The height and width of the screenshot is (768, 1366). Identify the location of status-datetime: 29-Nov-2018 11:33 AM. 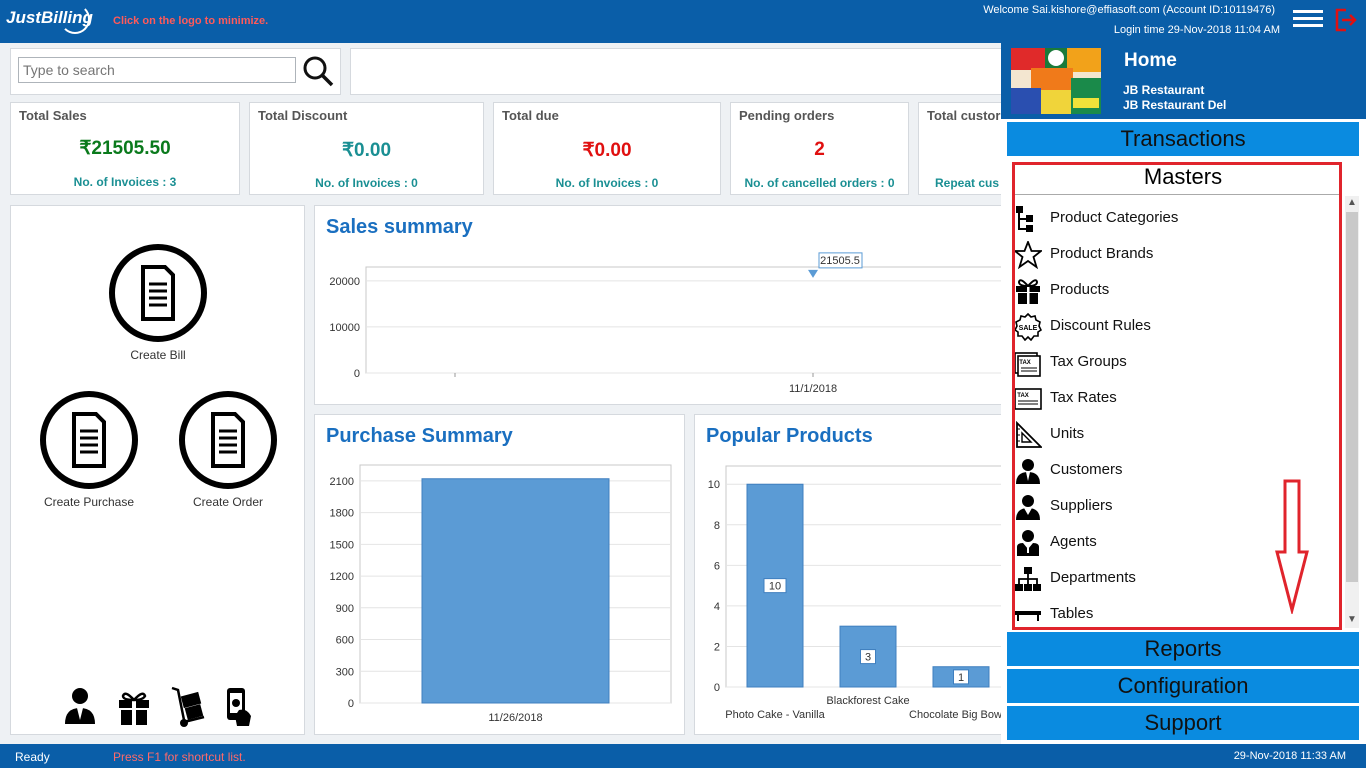
(1289, 756).